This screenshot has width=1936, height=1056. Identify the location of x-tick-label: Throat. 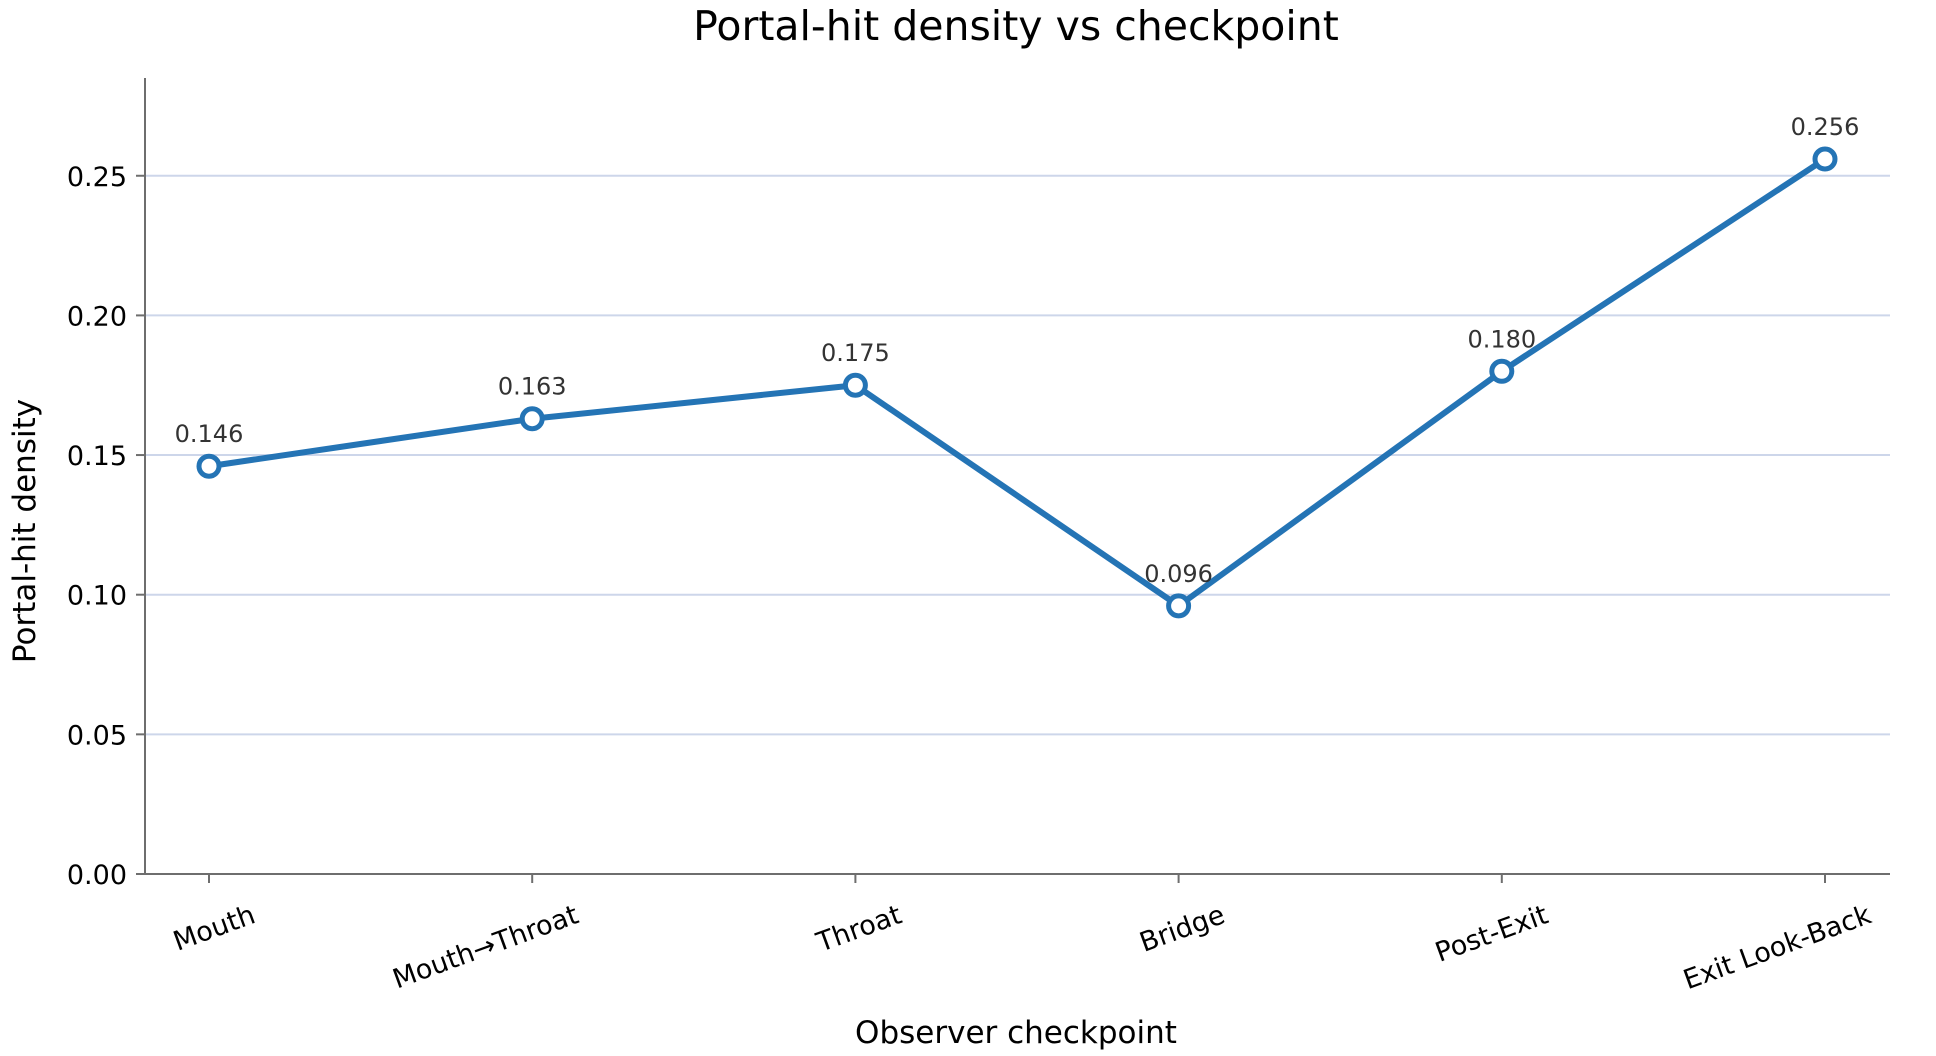
(859, 928).